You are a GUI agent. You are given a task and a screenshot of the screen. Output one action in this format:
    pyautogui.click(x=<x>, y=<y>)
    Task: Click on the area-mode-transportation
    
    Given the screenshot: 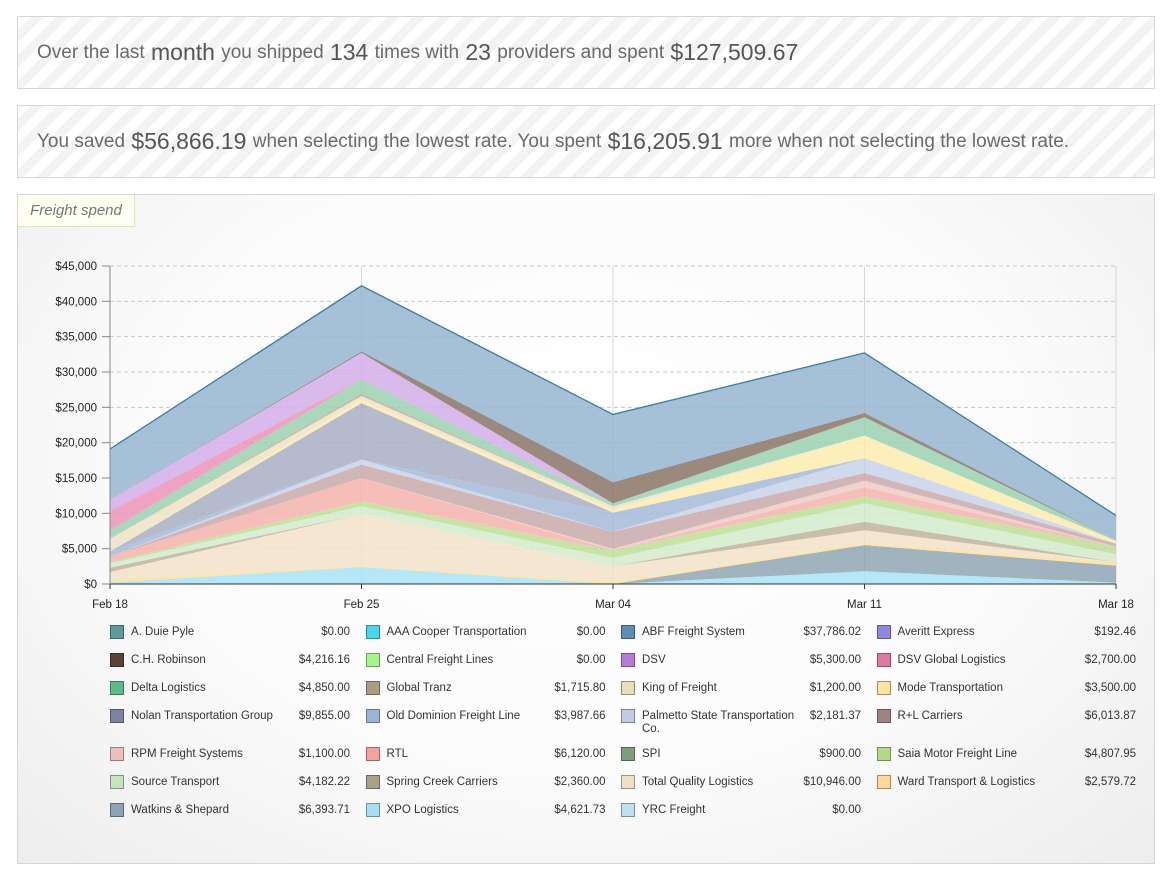 What is the action you would take?
    pyautogui.click(x=613, y=475)
    